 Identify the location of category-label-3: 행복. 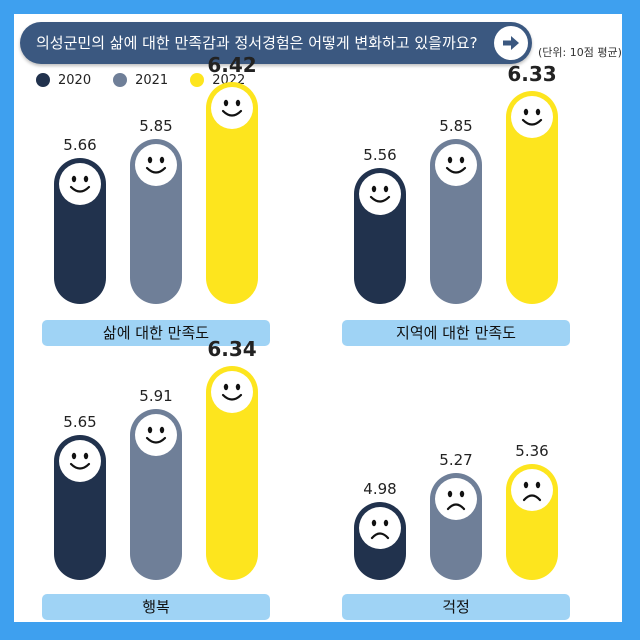
(156, 607).